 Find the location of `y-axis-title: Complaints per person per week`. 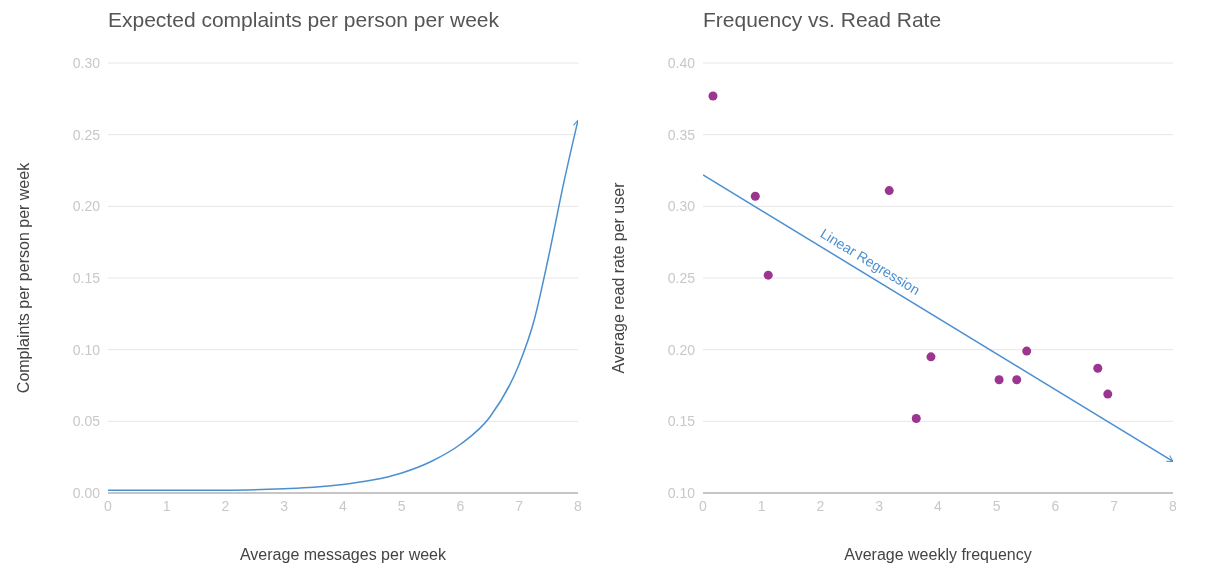

y-axis-title: Complaints per person per week is located at coordinates (23, 277).